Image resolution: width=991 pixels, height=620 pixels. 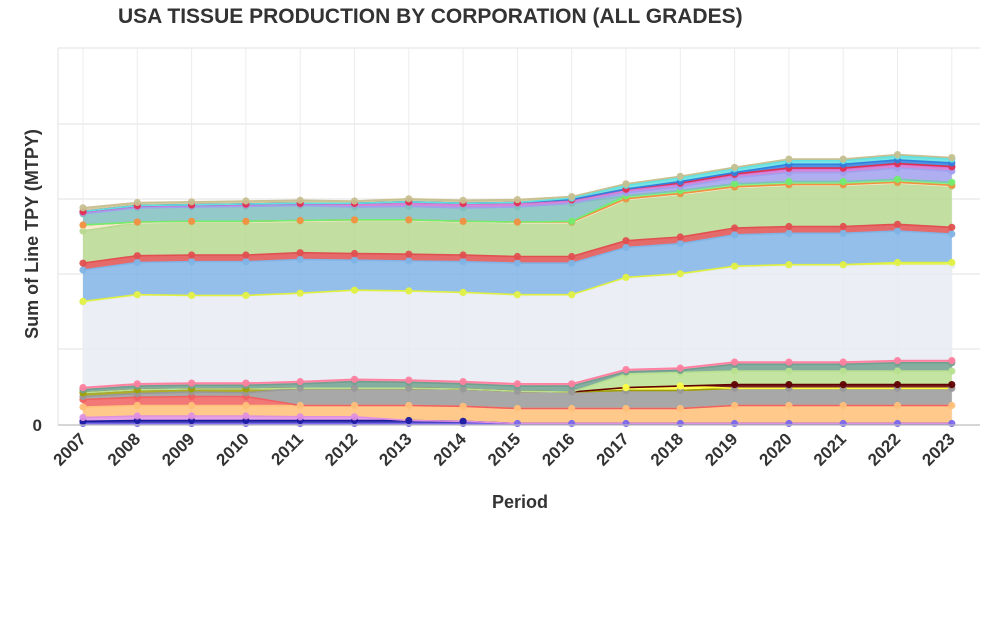 I want to click on x-tick-label: 2007, so click(x=70, y=449).